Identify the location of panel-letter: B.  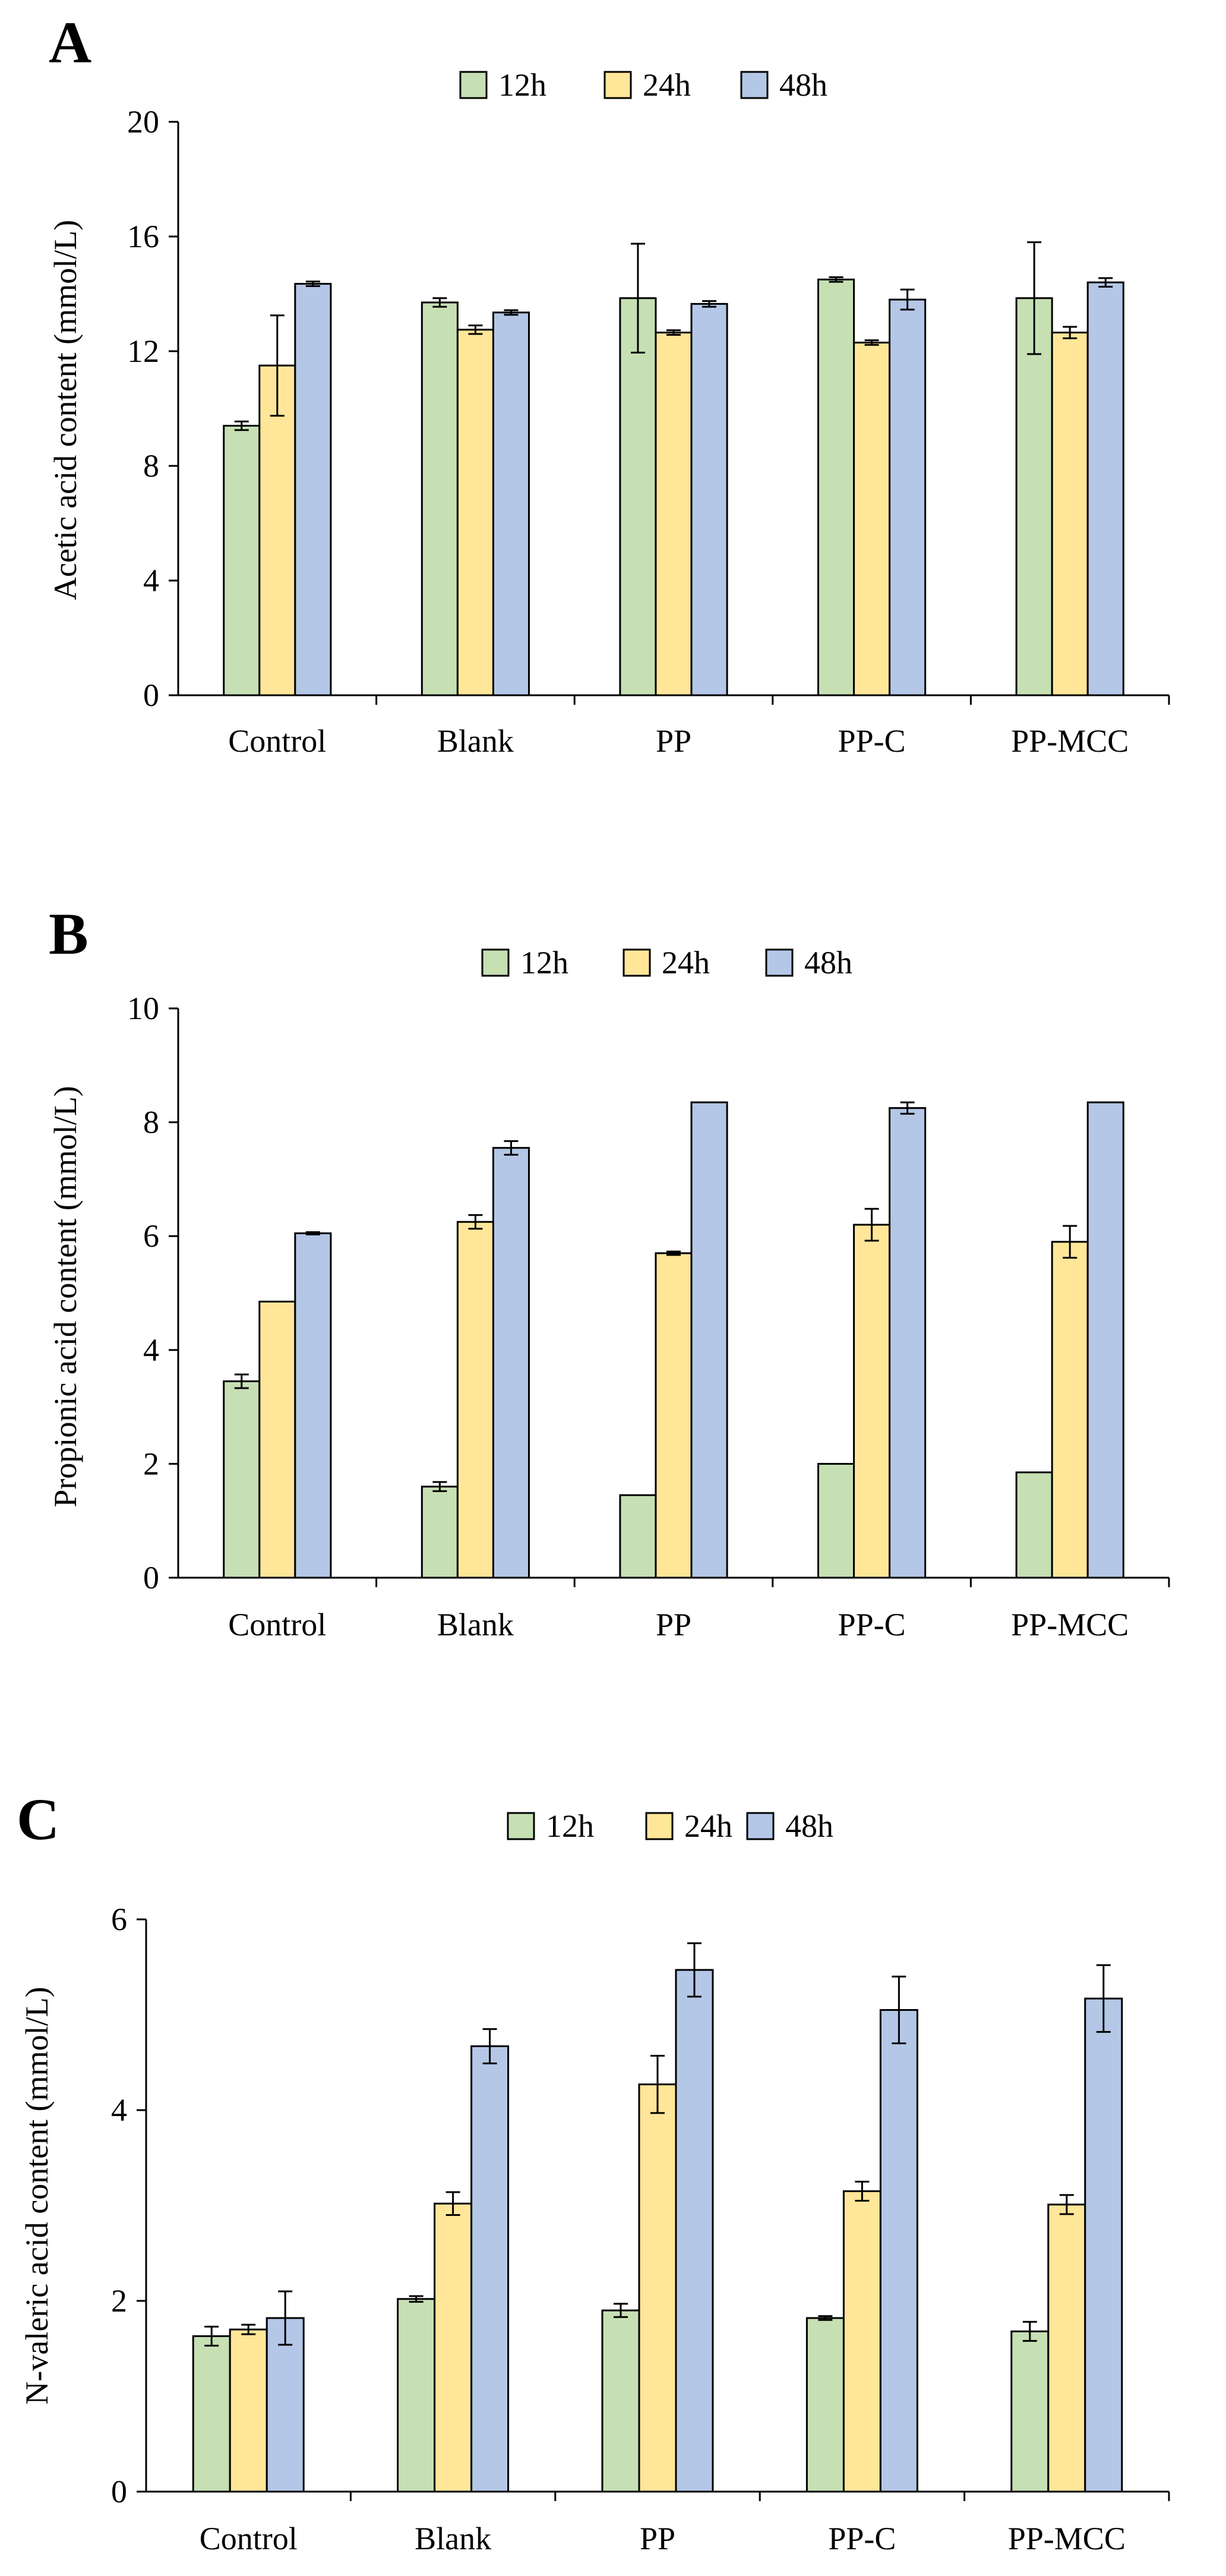
(69, 934).